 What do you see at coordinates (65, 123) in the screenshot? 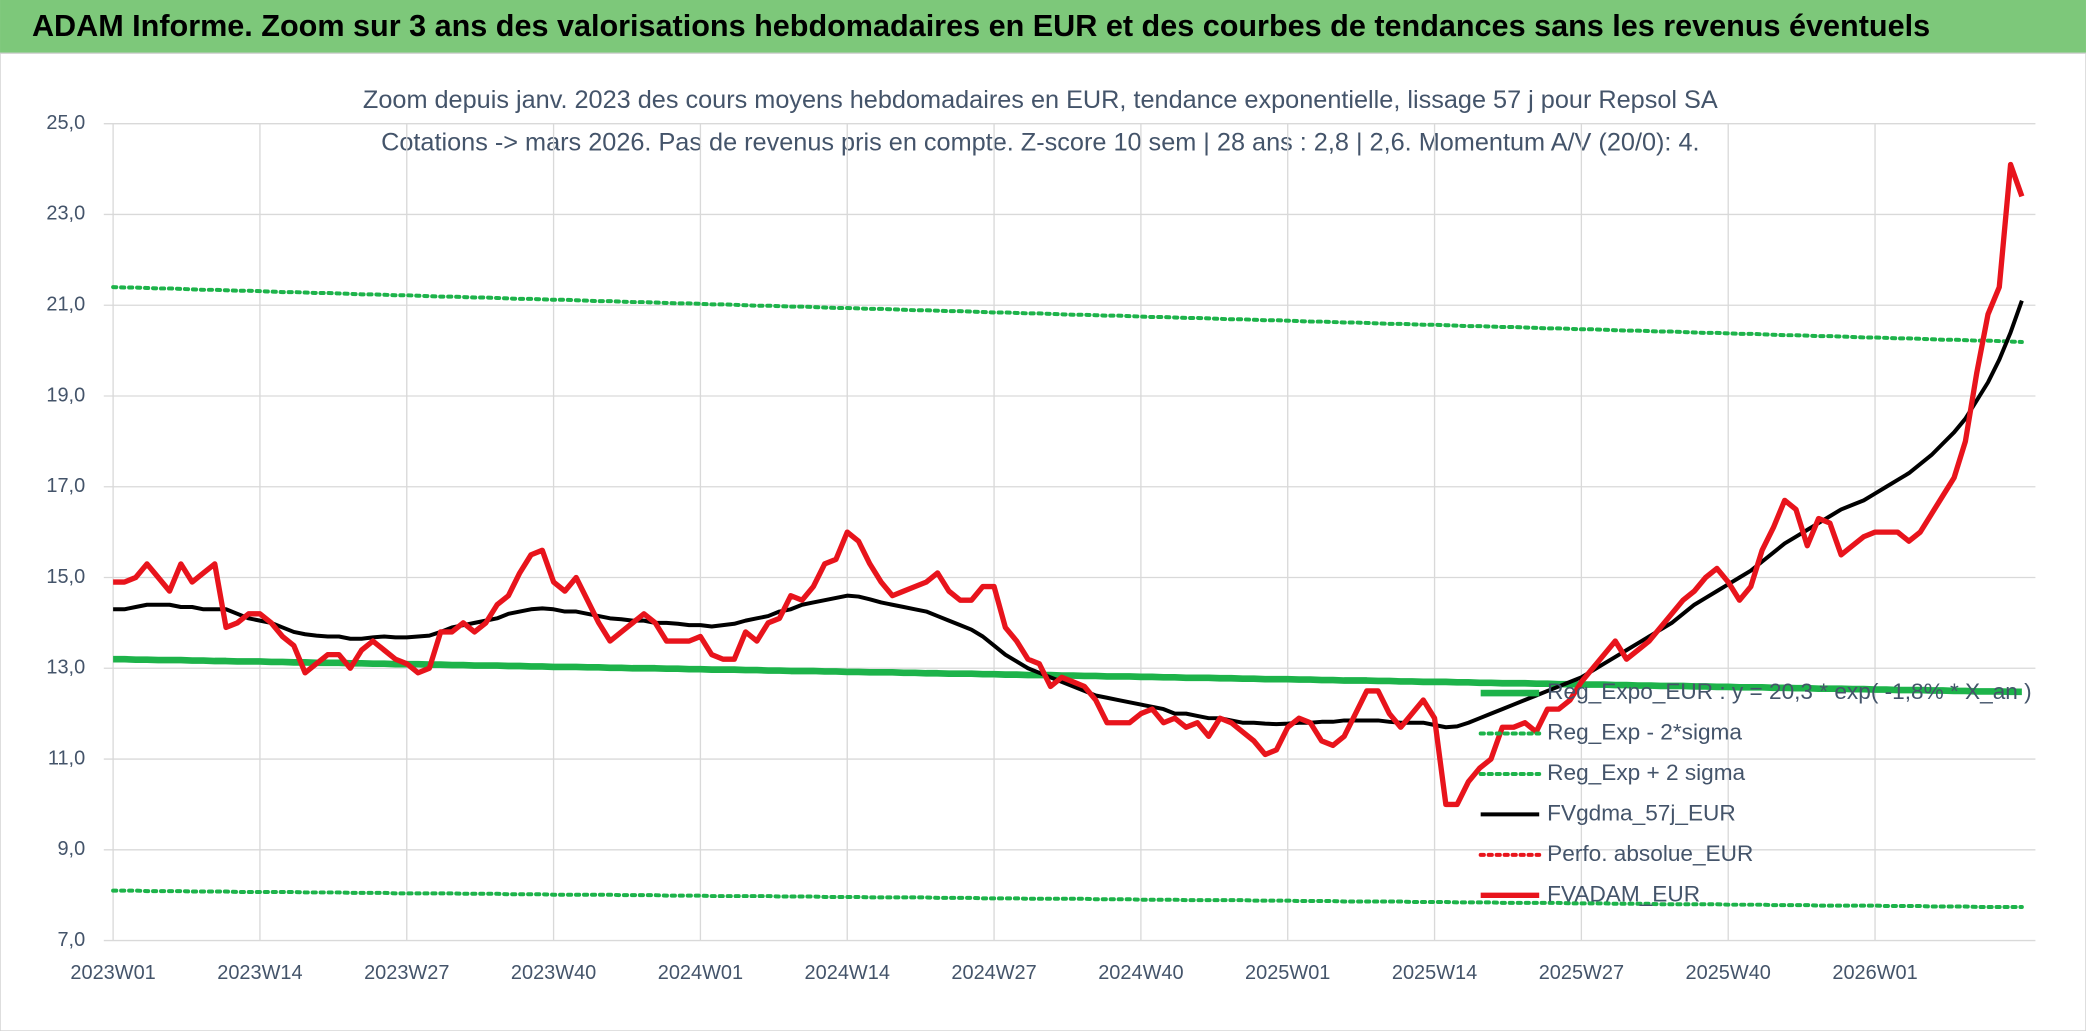
I see `y-tick-label: 25,0` at bounding box center [65, 123].